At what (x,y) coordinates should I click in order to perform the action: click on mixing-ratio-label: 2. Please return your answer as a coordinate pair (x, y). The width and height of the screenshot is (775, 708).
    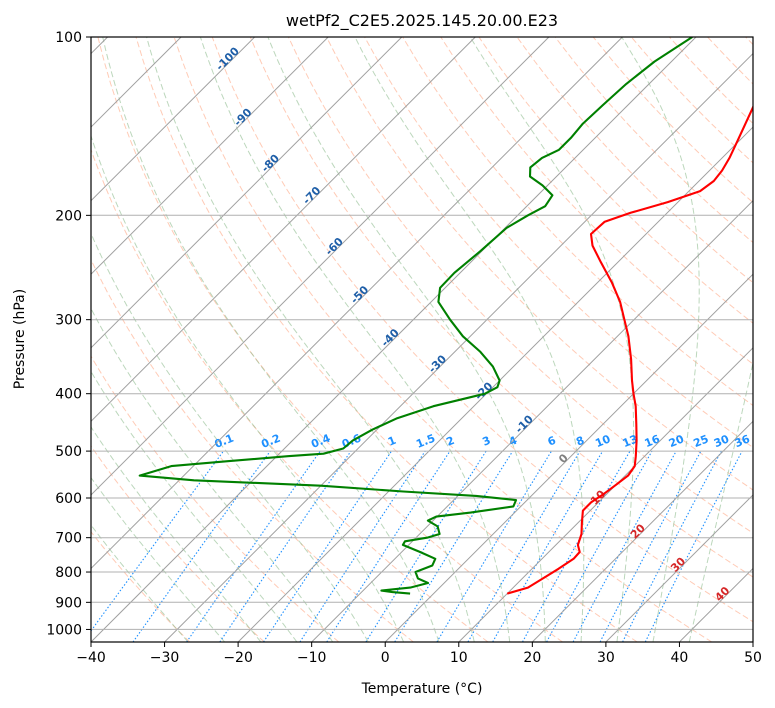
    Looking at the image, I should click on (450, 441).